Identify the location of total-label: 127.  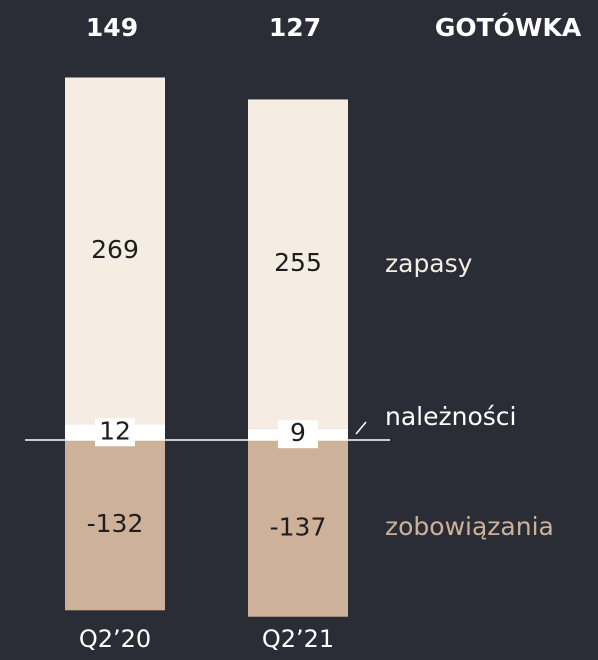
(295, 27).